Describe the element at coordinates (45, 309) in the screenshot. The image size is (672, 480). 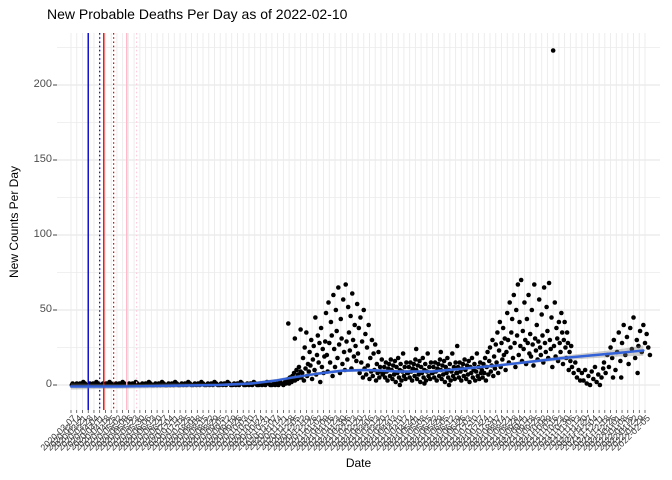
I see `y-tick-label: 50` at that location.